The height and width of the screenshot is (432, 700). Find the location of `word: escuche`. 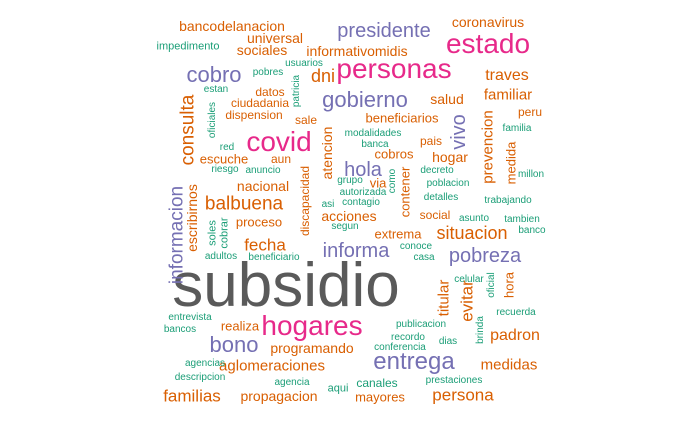

word: escuche is located at coordinates (224, 159).